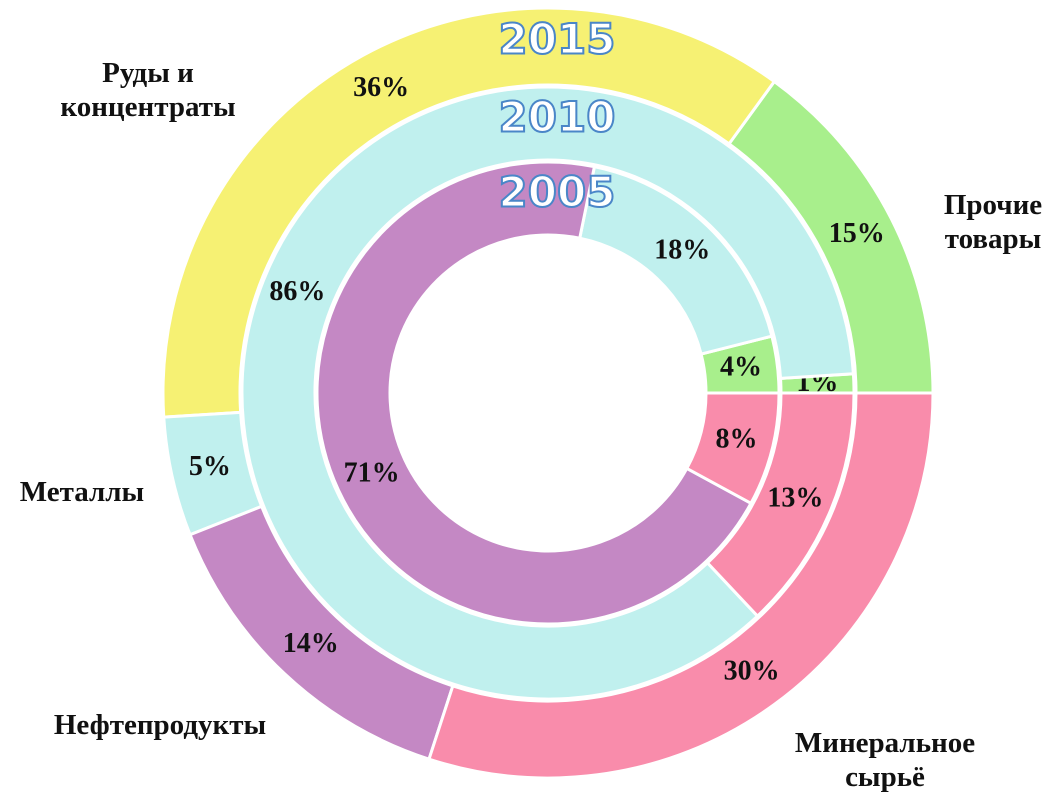 The image size is (1057, 800). Describe the element at coordinates (311, 643) in the screenshot. I see `value-label: 14%` at that location.